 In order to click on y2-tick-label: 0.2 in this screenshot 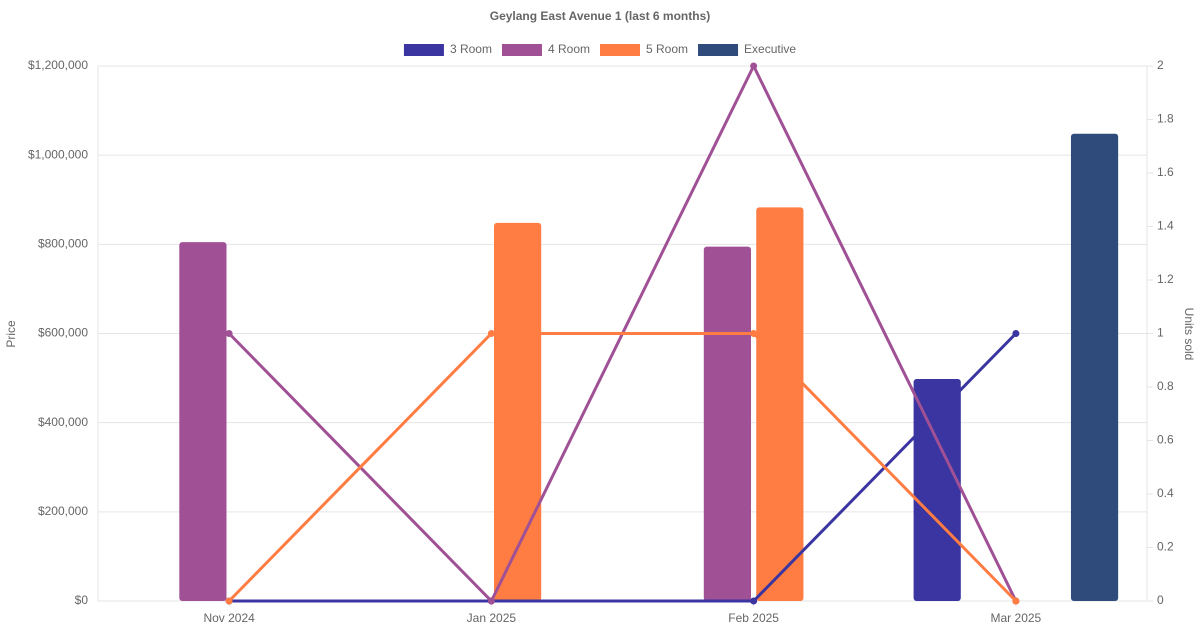, I will do `click(1165, 547)`.